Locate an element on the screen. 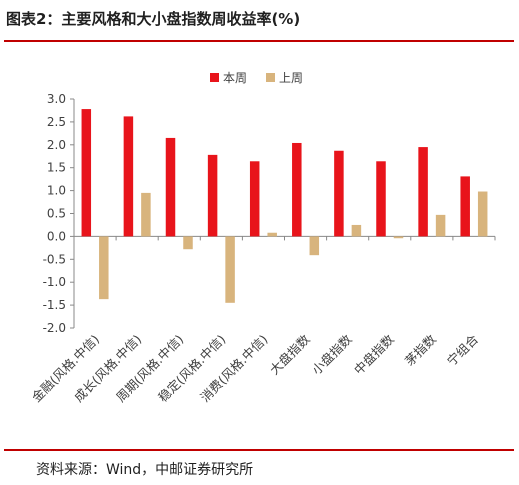 Image resolution: width=519 pixels, height=485 pixels. footer-rule is located at coordinates (259, 450).